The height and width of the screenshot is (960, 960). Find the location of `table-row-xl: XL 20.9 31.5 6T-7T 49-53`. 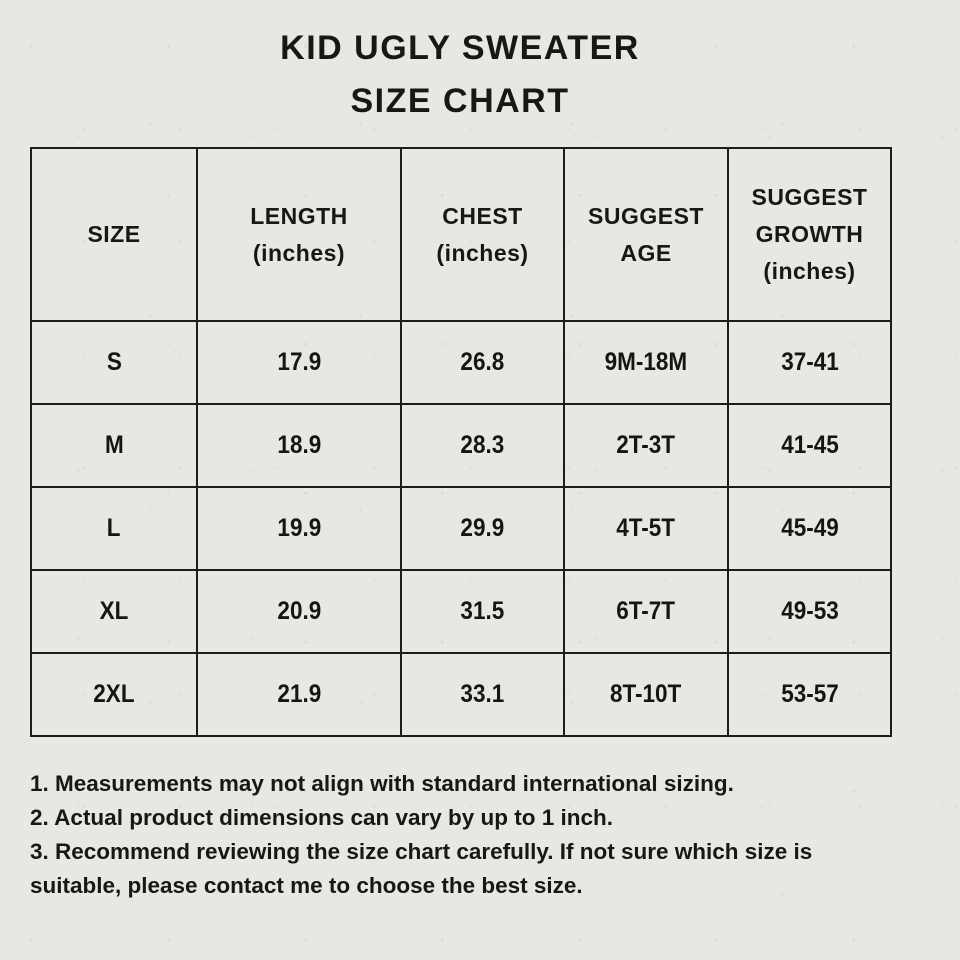

table-row-xl: XL 20.9 31.5 6T-7T 49-53 is located at coordinates (461, 611).